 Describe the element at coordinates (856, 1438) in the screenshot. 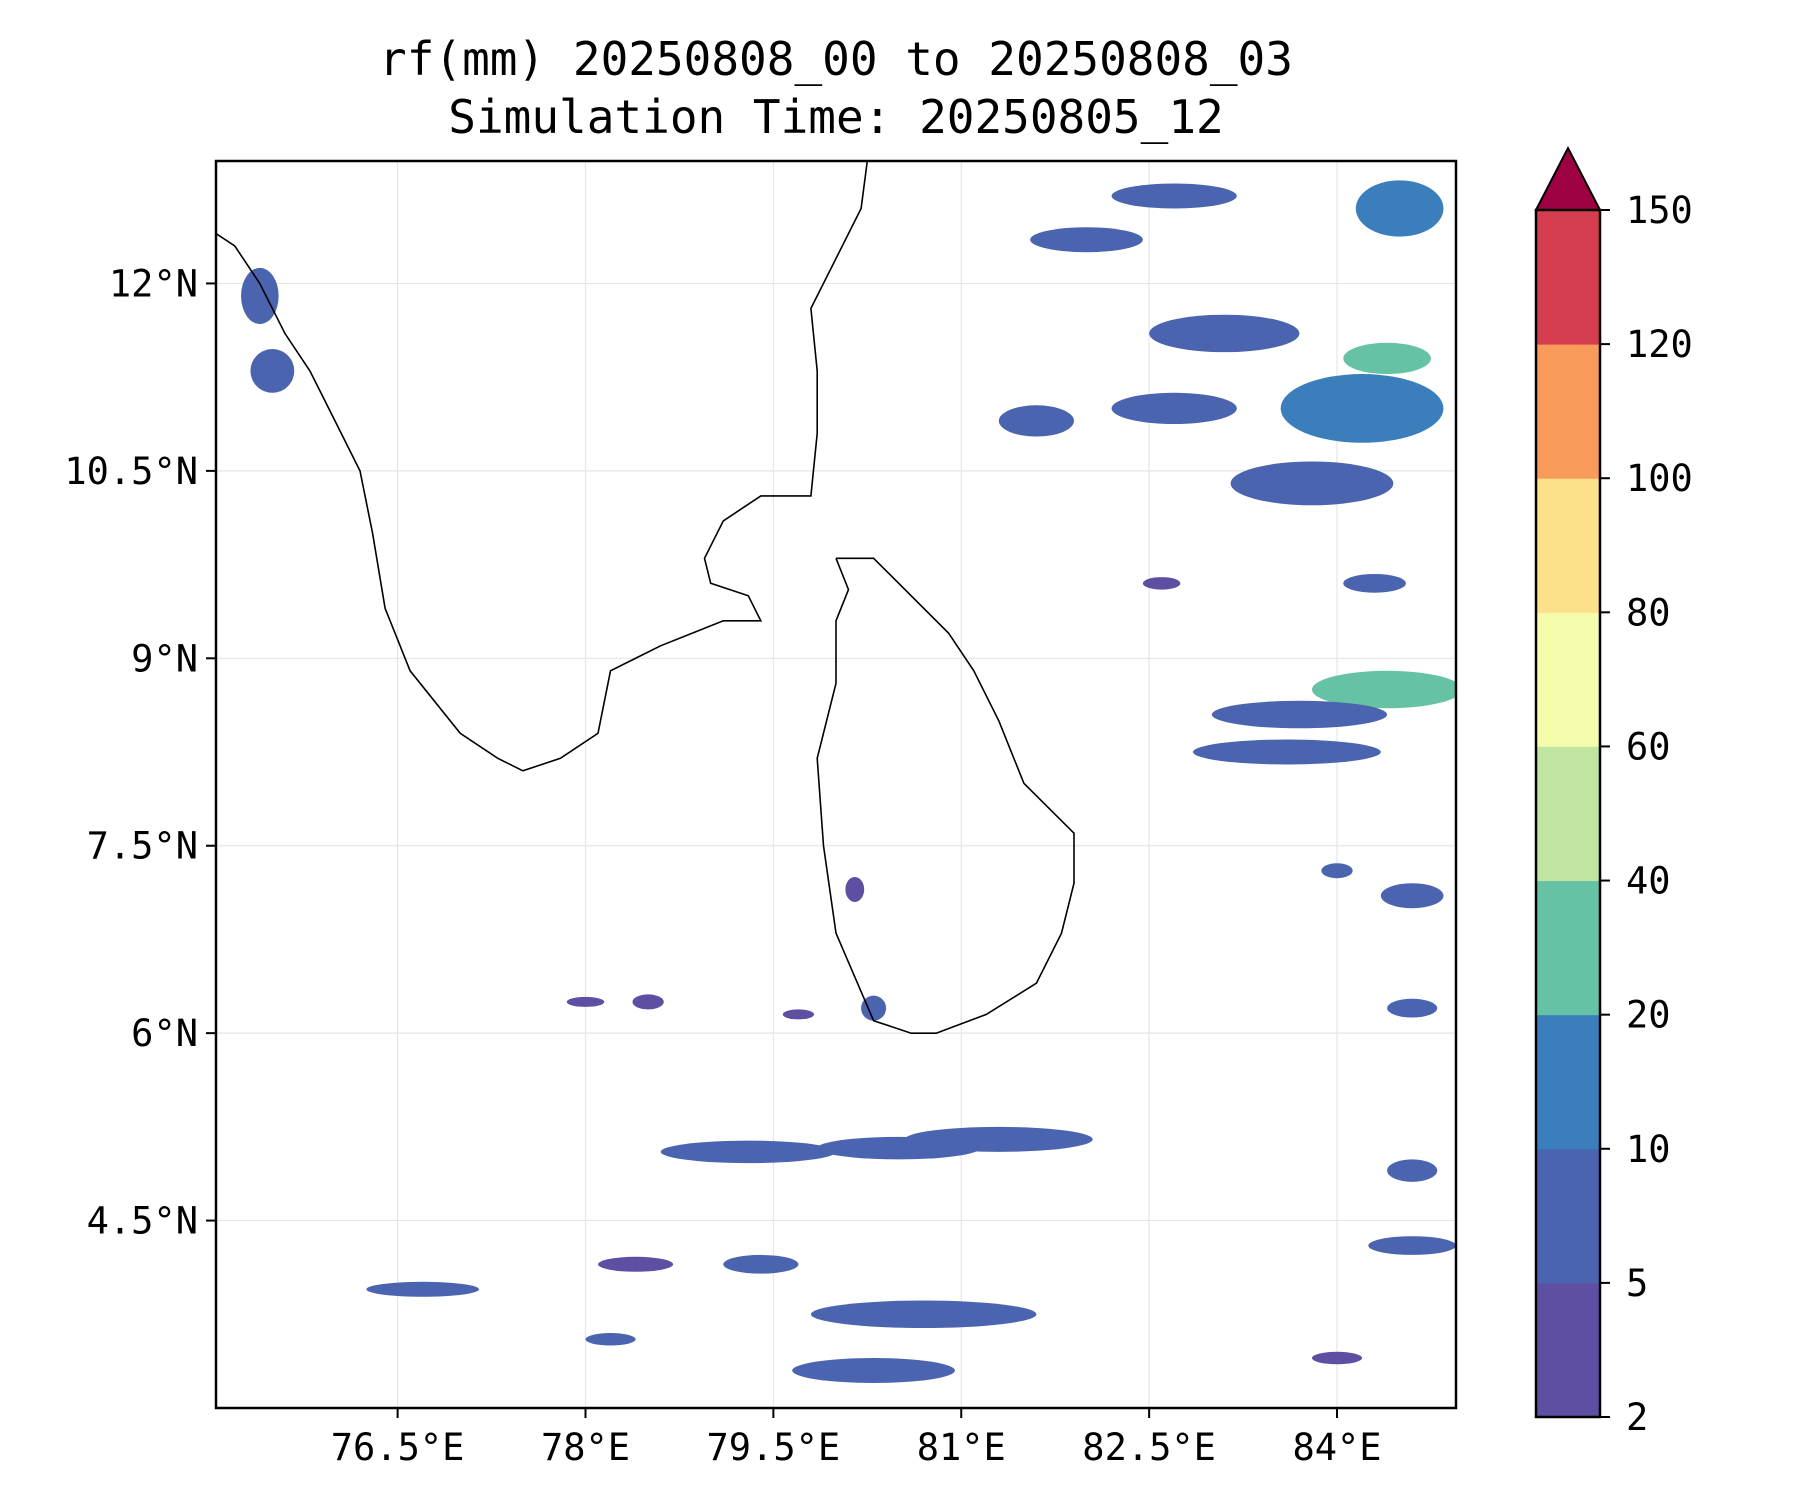

I see `longitude-axis: 76.5°E 78°E 79.5°E 81°E 82.5°E 84°E` at that location.